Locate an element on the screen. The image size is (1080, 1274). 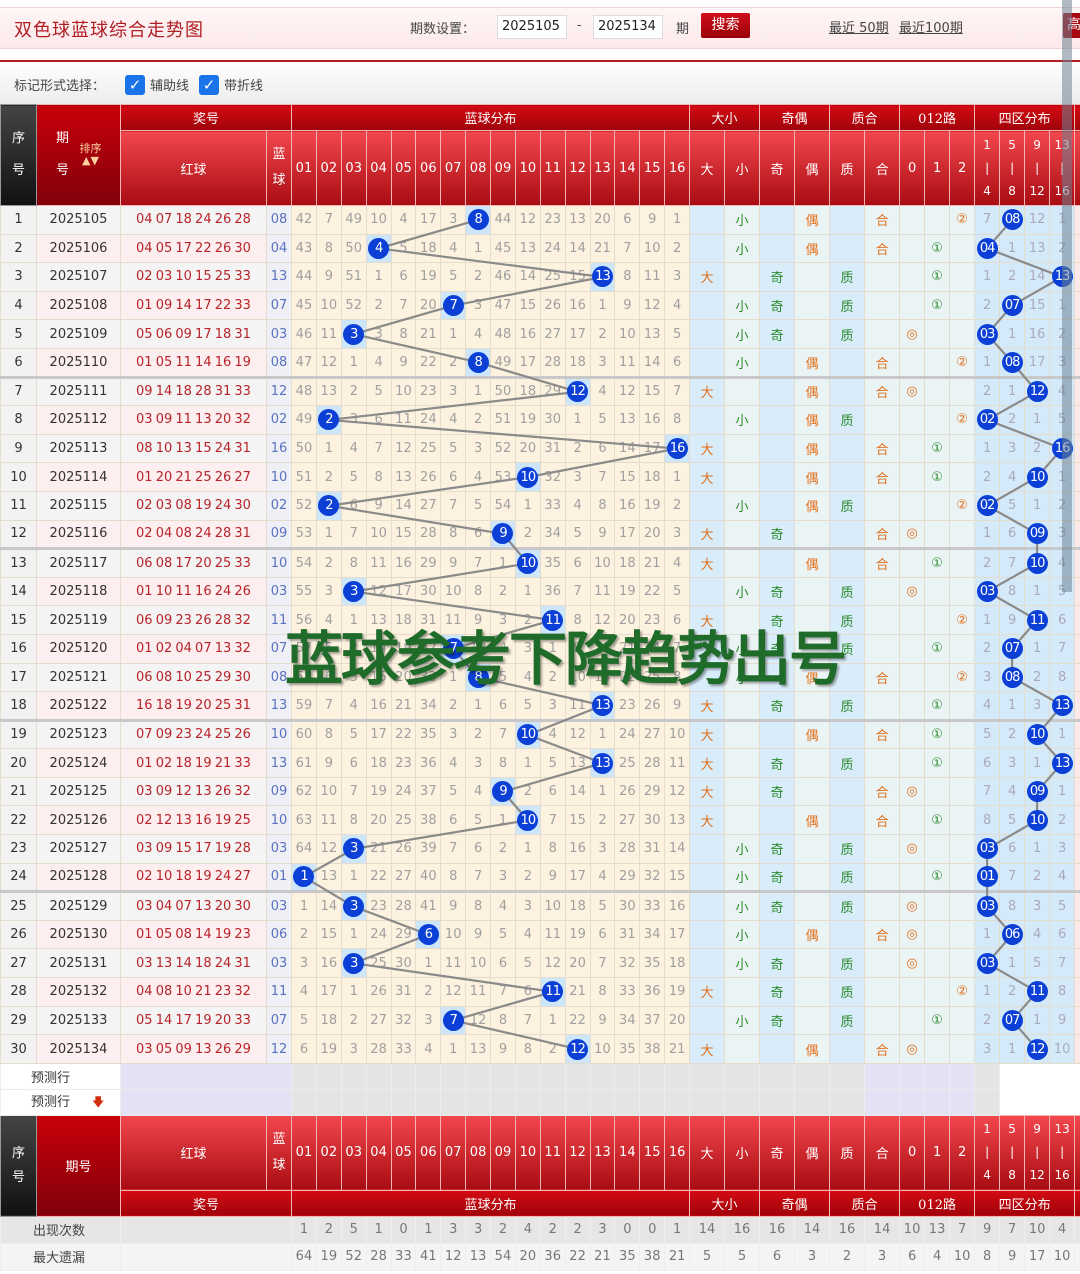
miss-count: 10 is located at coordinates (403, 391).